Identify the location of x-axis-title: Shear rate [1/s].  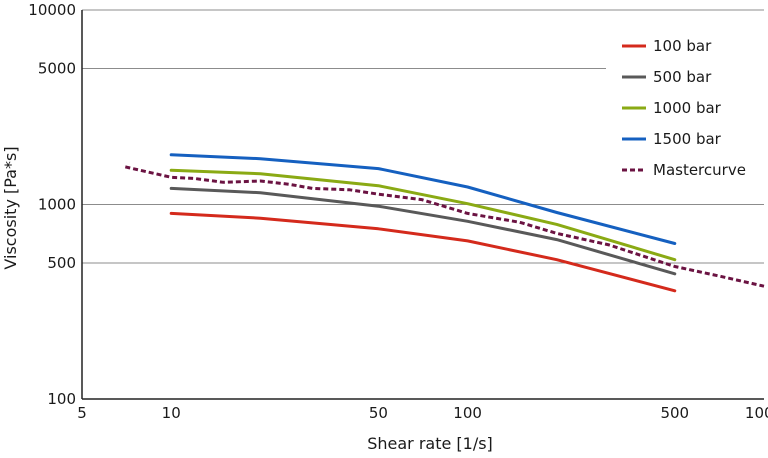
(430, 443).